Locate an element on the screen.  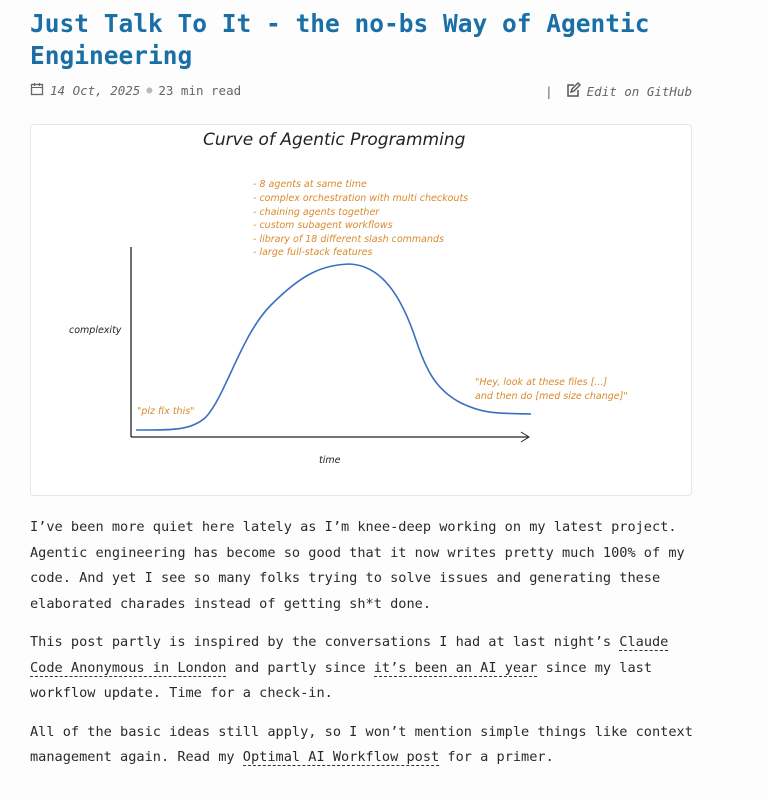
read-time: 23 min read is located at coordinates (200, 90).